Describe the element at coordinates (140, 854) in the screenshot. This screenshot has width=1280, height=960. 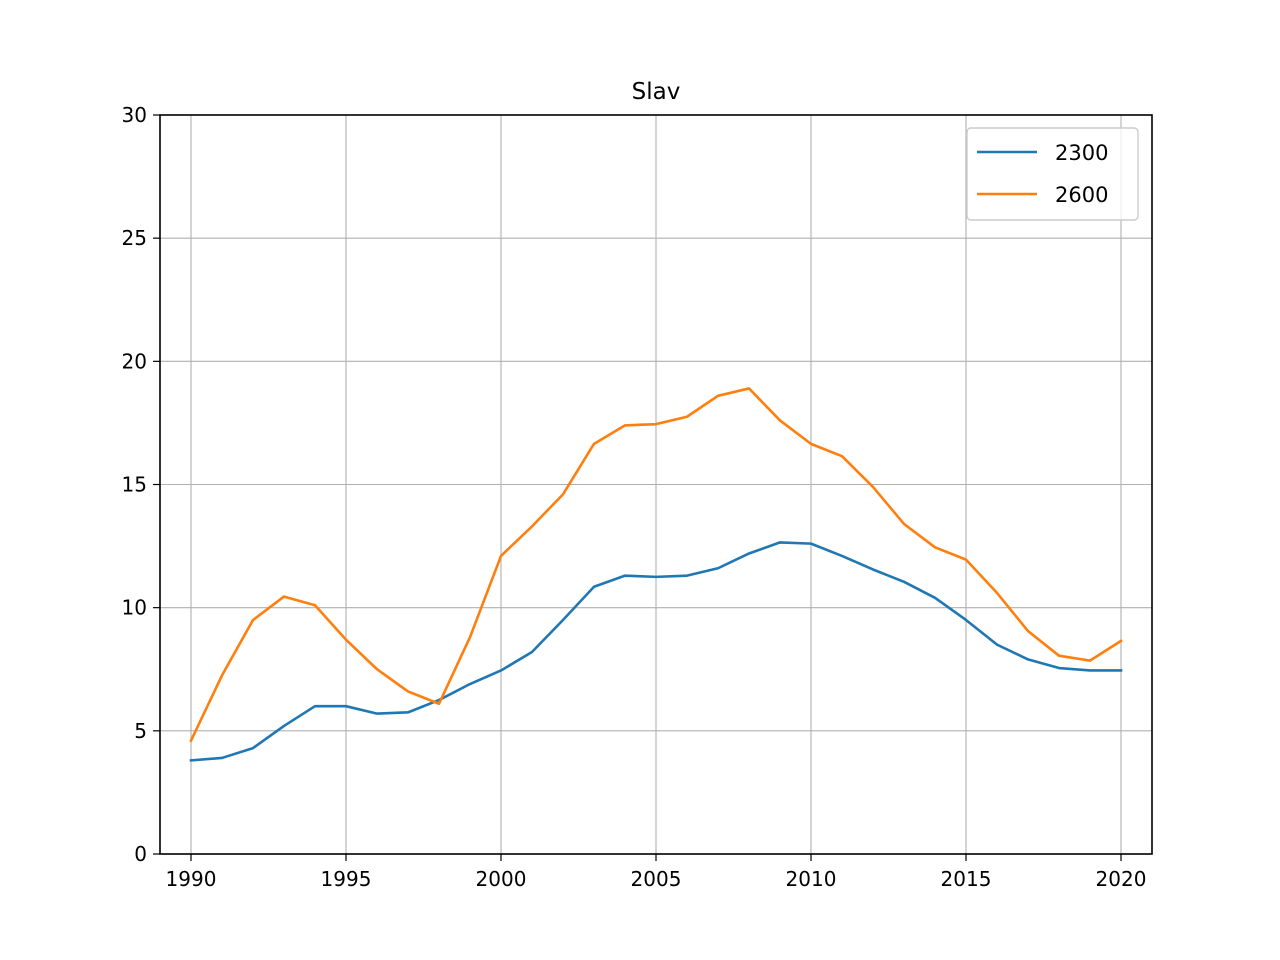
I see `y-tick-label: 0` at that location.